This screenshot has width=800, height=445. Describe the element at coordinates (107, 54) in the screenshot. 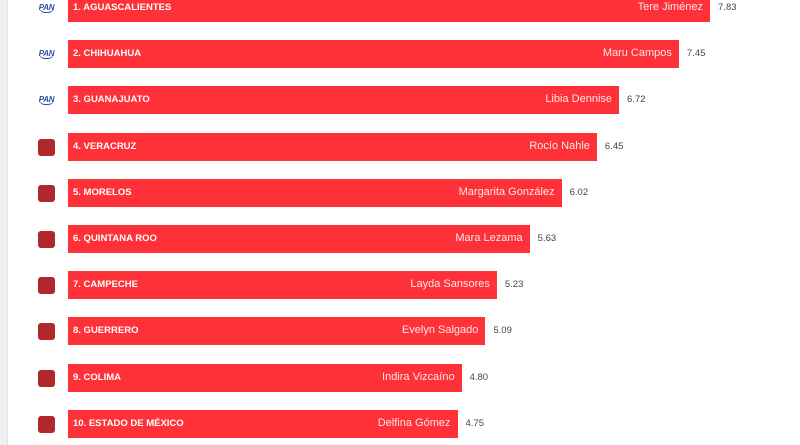

I see `state-label: 2. CHIHUAHUA` at that location.